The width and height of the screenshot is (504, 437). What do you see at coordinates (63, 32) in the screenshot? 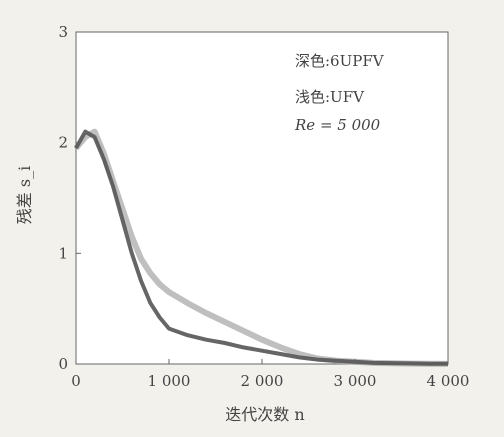
I see `y-tick-label: 3` at bounding box center [63, 32].